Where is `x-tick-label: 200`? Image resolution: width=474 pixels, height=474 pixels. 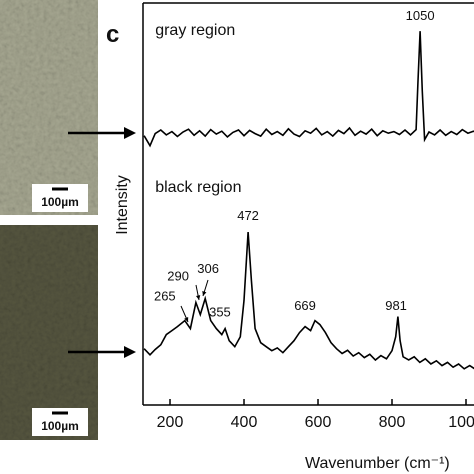 x-tick-label: 200 is located at coordinates (170, 422).